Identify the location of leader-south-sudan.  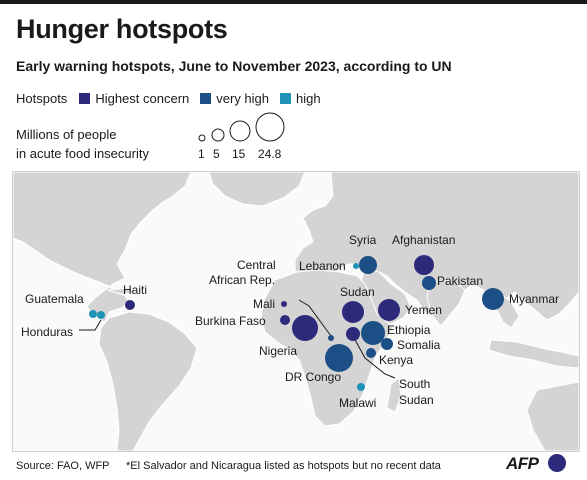
(374, 357).